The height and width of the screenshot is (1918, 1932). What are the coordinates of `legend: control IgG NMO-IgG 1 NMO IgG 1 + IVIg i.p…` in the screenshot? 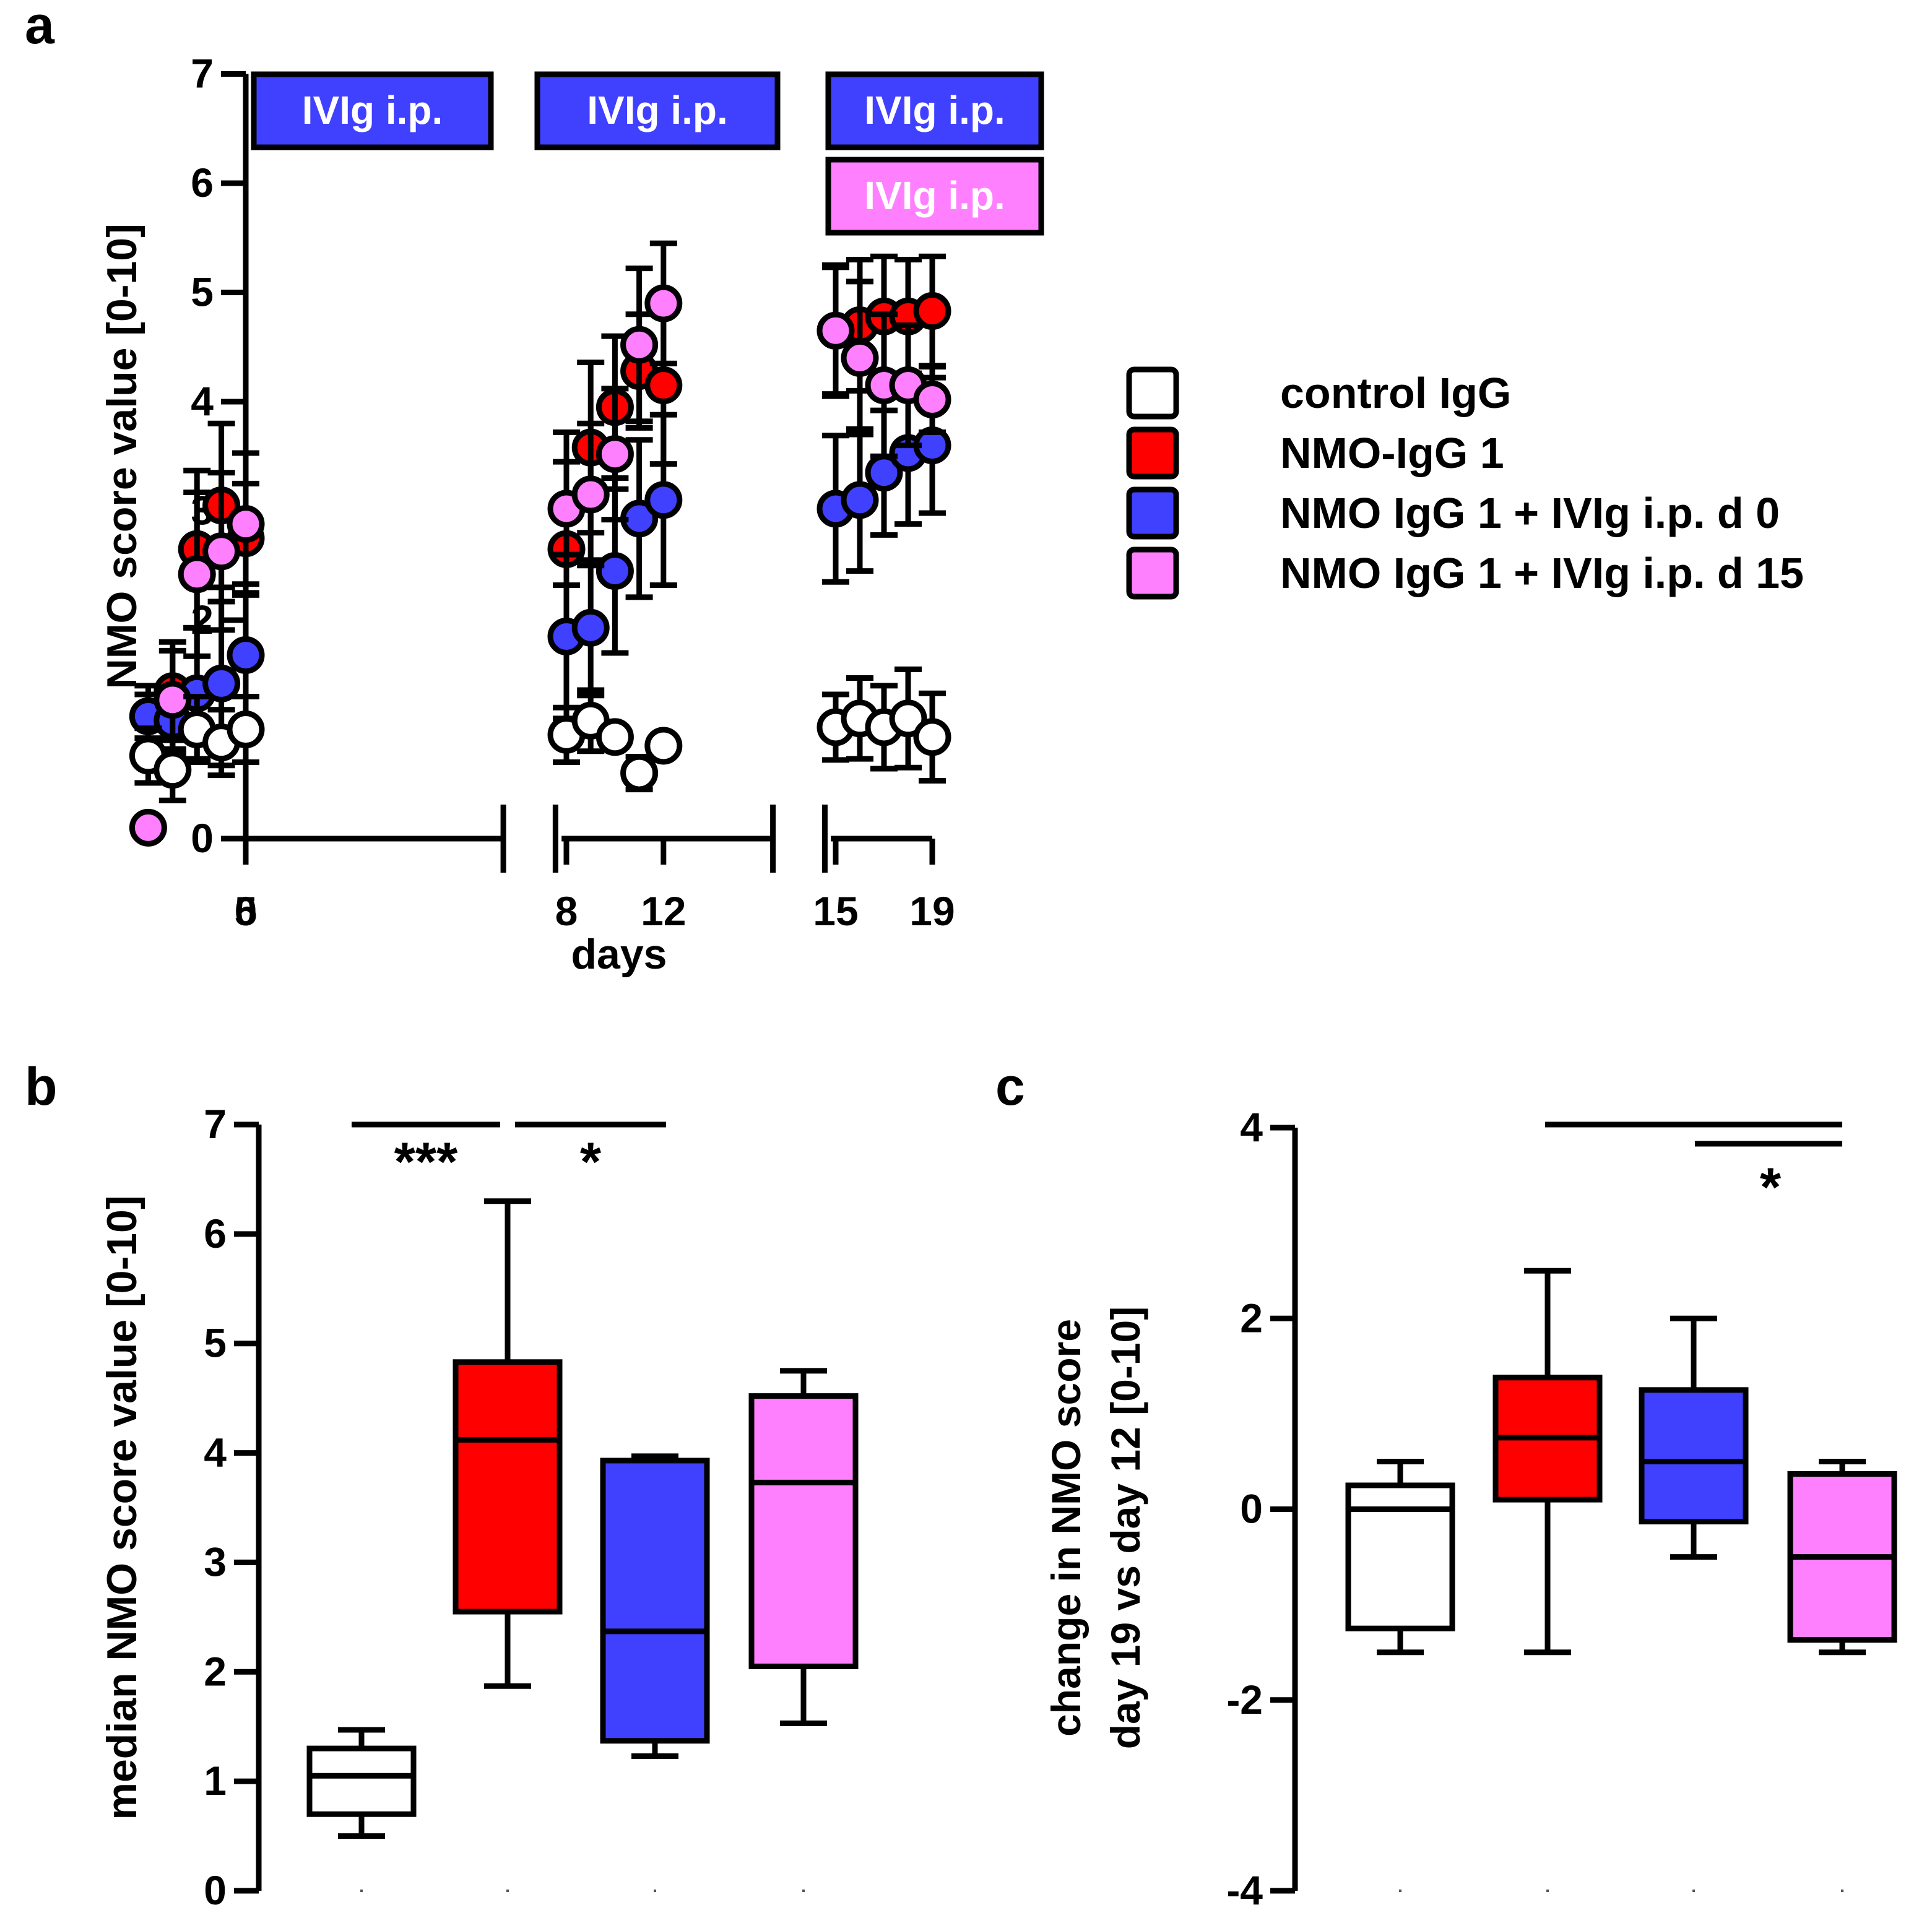 It's located at (1465, 483).